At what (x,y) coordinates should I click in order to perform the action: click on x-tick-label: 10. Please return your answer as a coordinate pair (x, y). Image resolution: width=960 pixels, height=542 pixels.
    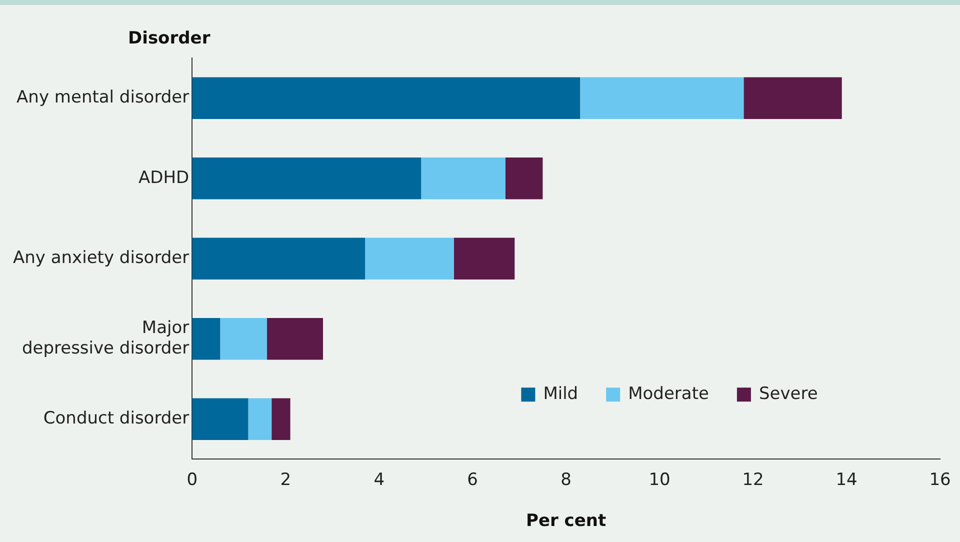
    Looking at the image, I should click on (659, 480).